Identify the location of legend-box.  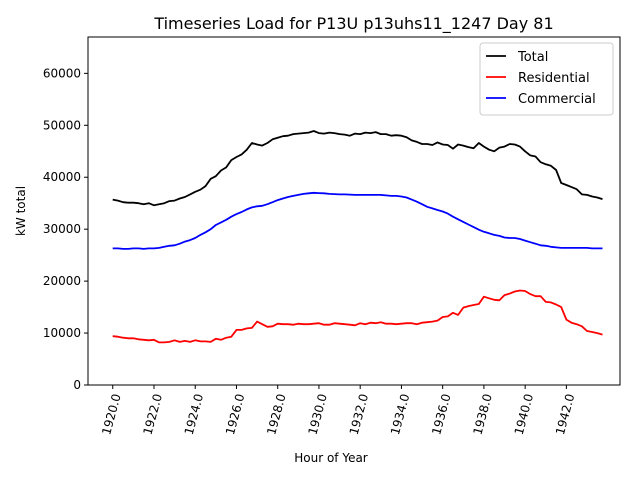
(546, 79).